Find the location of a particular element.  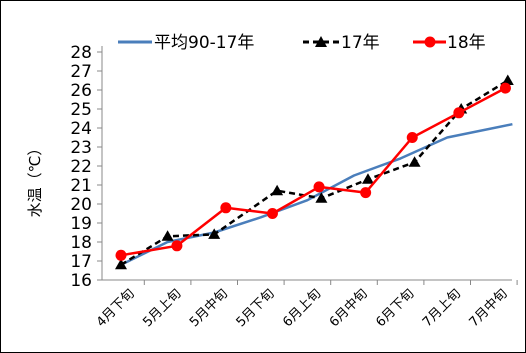

legend-18-marker is located at coordinates (430, 42).